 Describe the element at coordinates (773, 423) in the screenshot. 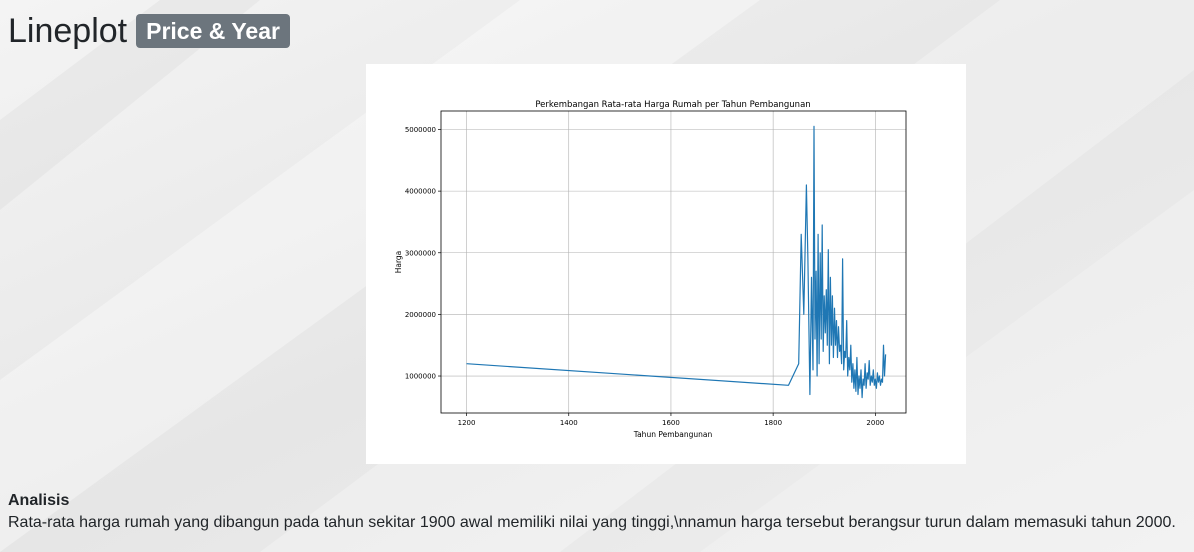

I see `x-tick-label: 1800` at that location.